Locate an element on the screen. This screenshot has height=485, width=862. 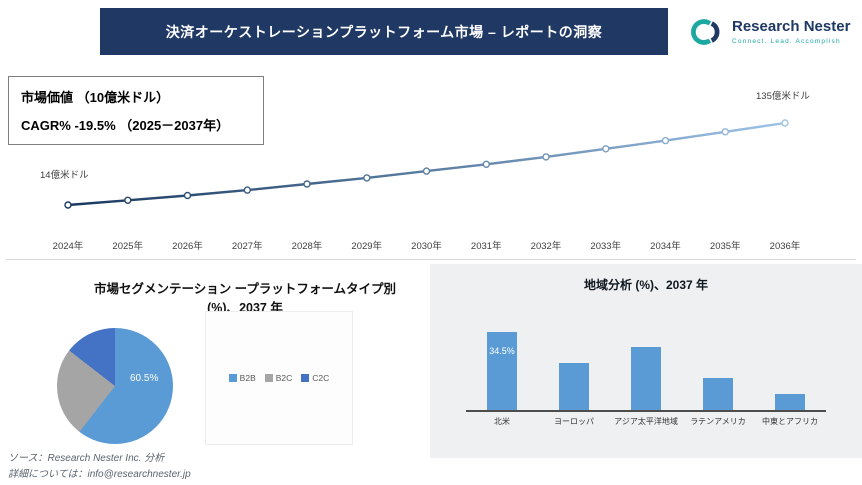
x-axis-label: 2029年 is located at coordinates (367, 246).